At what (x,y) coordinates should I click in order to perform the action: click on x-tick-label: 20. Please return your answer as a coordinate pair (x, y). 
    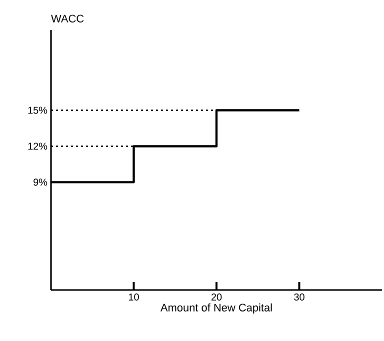
    Looking at the image, I should click on (216, 297).